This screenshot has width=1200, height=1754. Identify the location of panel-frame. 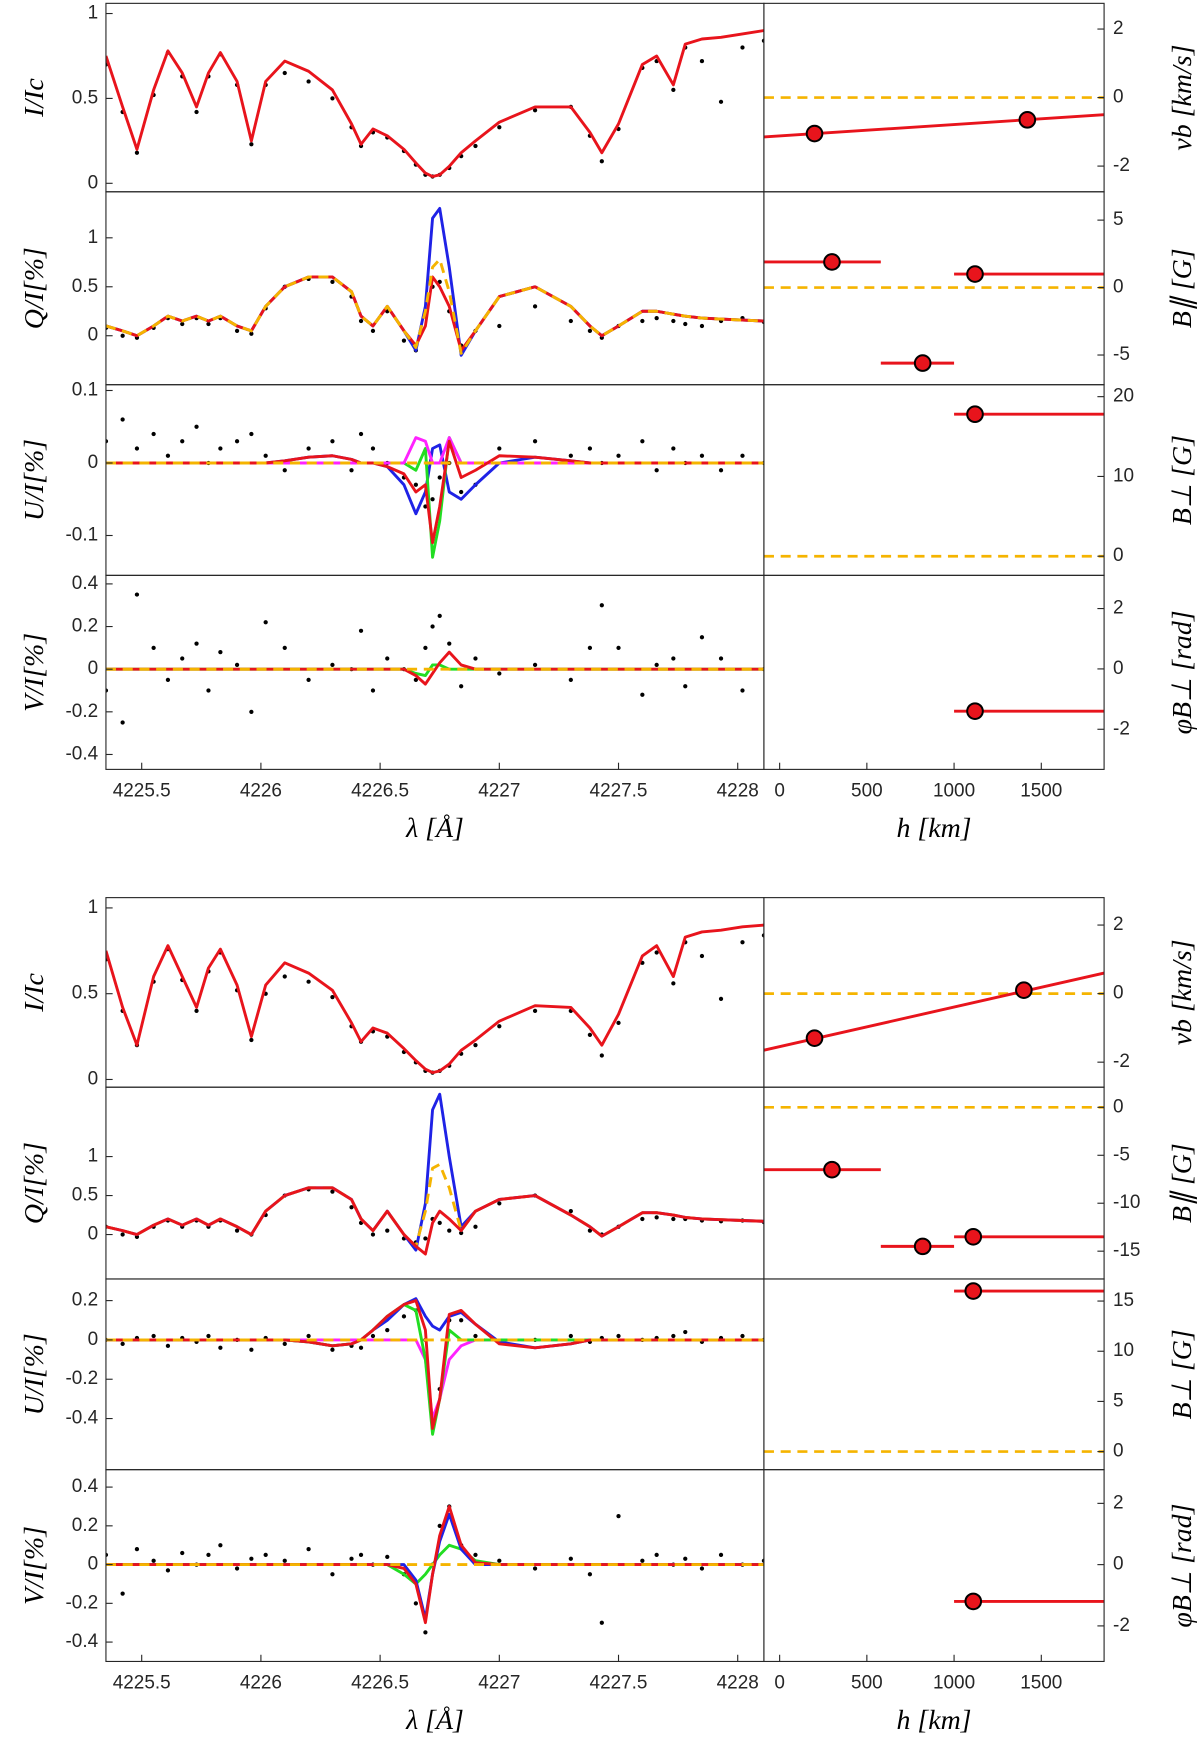
(435, 1374).